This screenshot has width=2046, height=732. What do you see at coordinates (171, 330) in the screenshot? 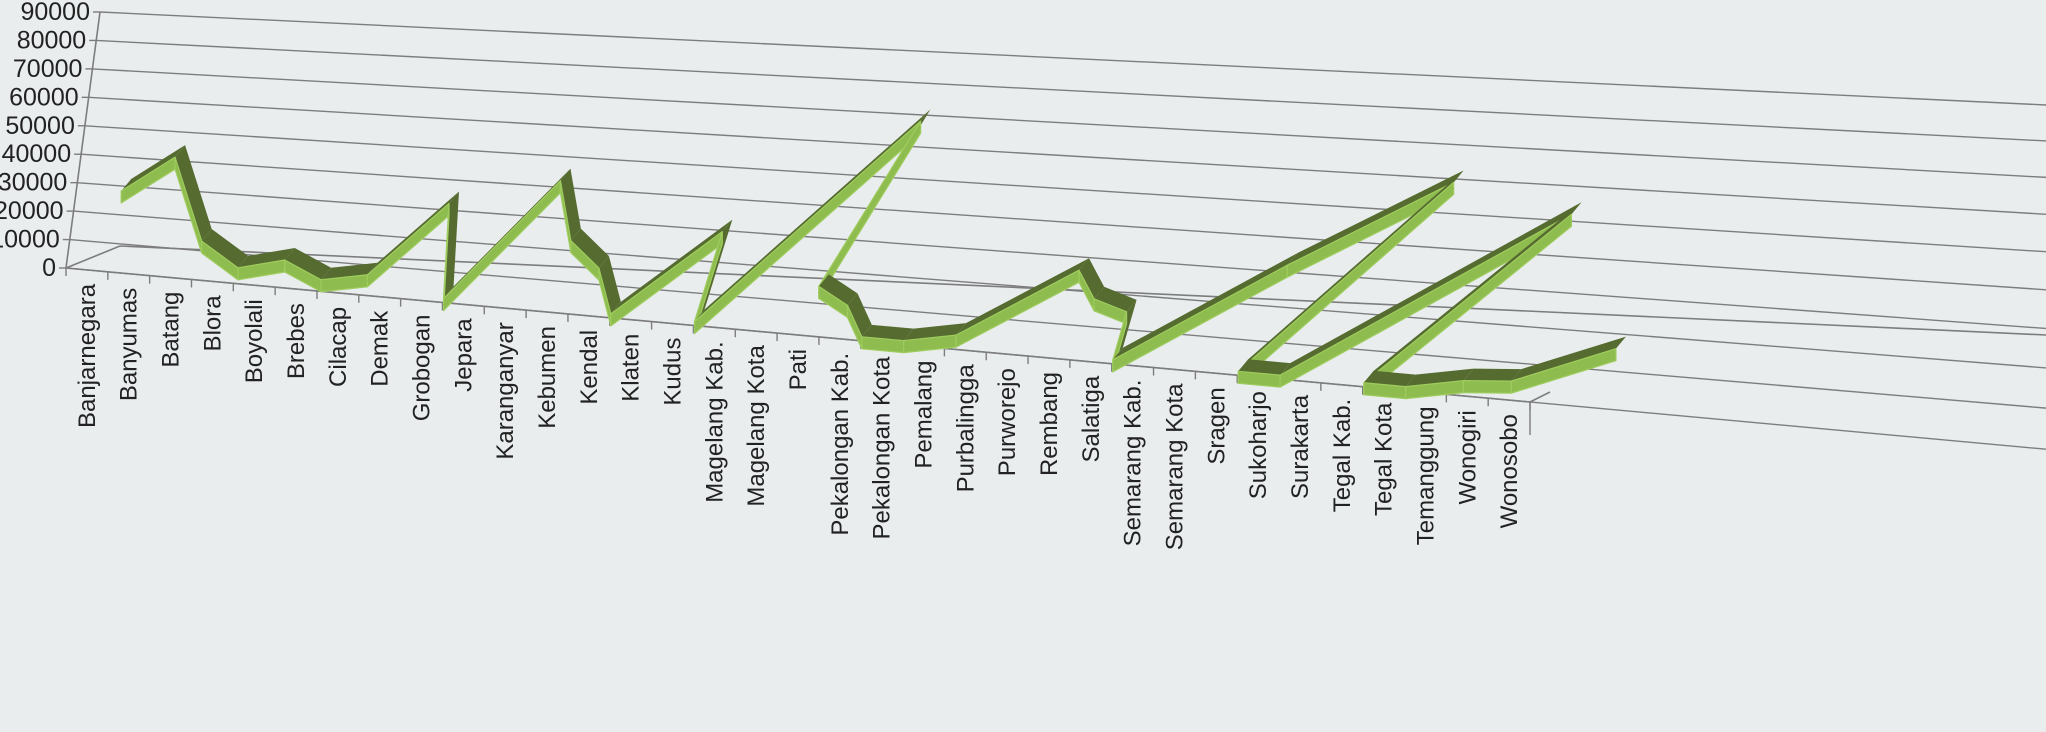
I see `x-tick-label: Batang` at bounding box center [171, 330].